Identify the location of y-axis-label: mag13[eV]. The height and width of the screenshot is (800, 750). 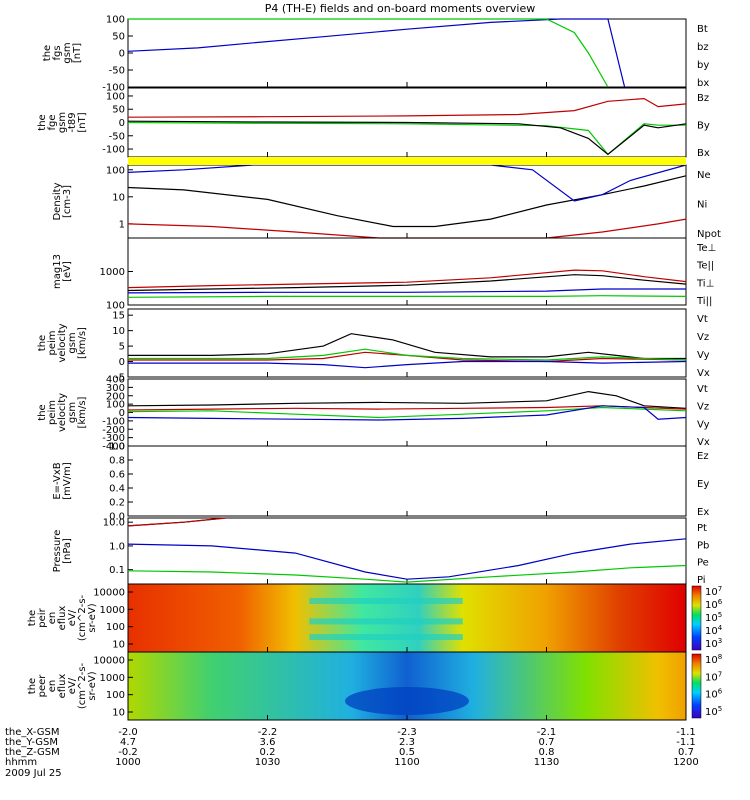
(62, 271).